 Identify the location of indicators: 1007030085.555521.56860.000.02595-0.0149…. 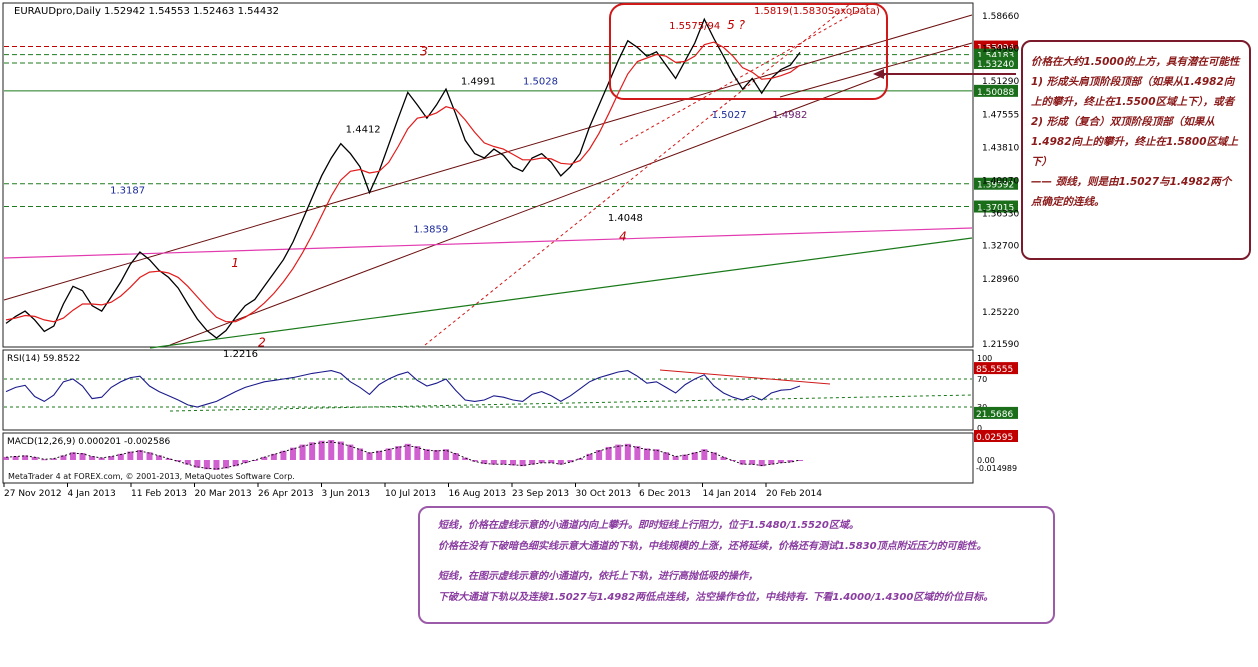
(510, 413).